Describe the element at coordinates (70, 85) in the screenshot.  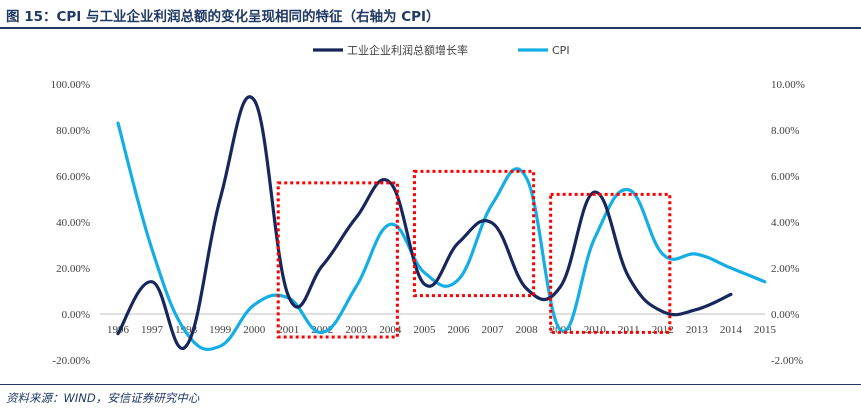
I see `left-tick-label: 100.00%` at that location.